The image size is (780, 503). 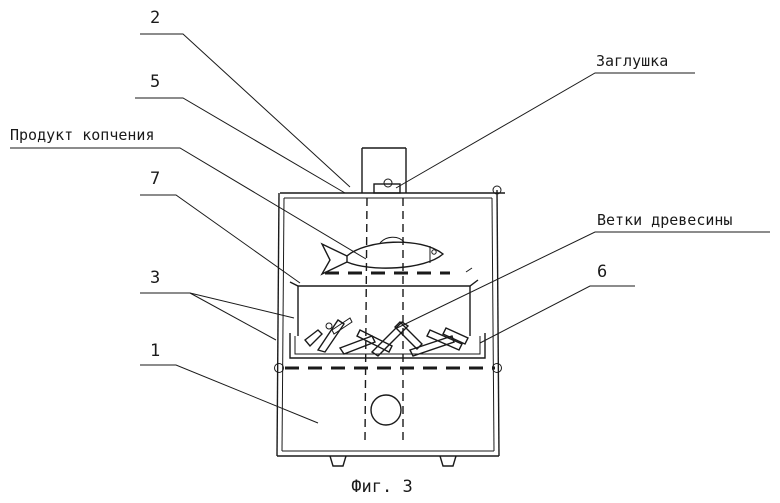 What do you see at coordinates (155, 351) in the screenshot?
I see `label-1: 1` at bounding box center [155, 351].